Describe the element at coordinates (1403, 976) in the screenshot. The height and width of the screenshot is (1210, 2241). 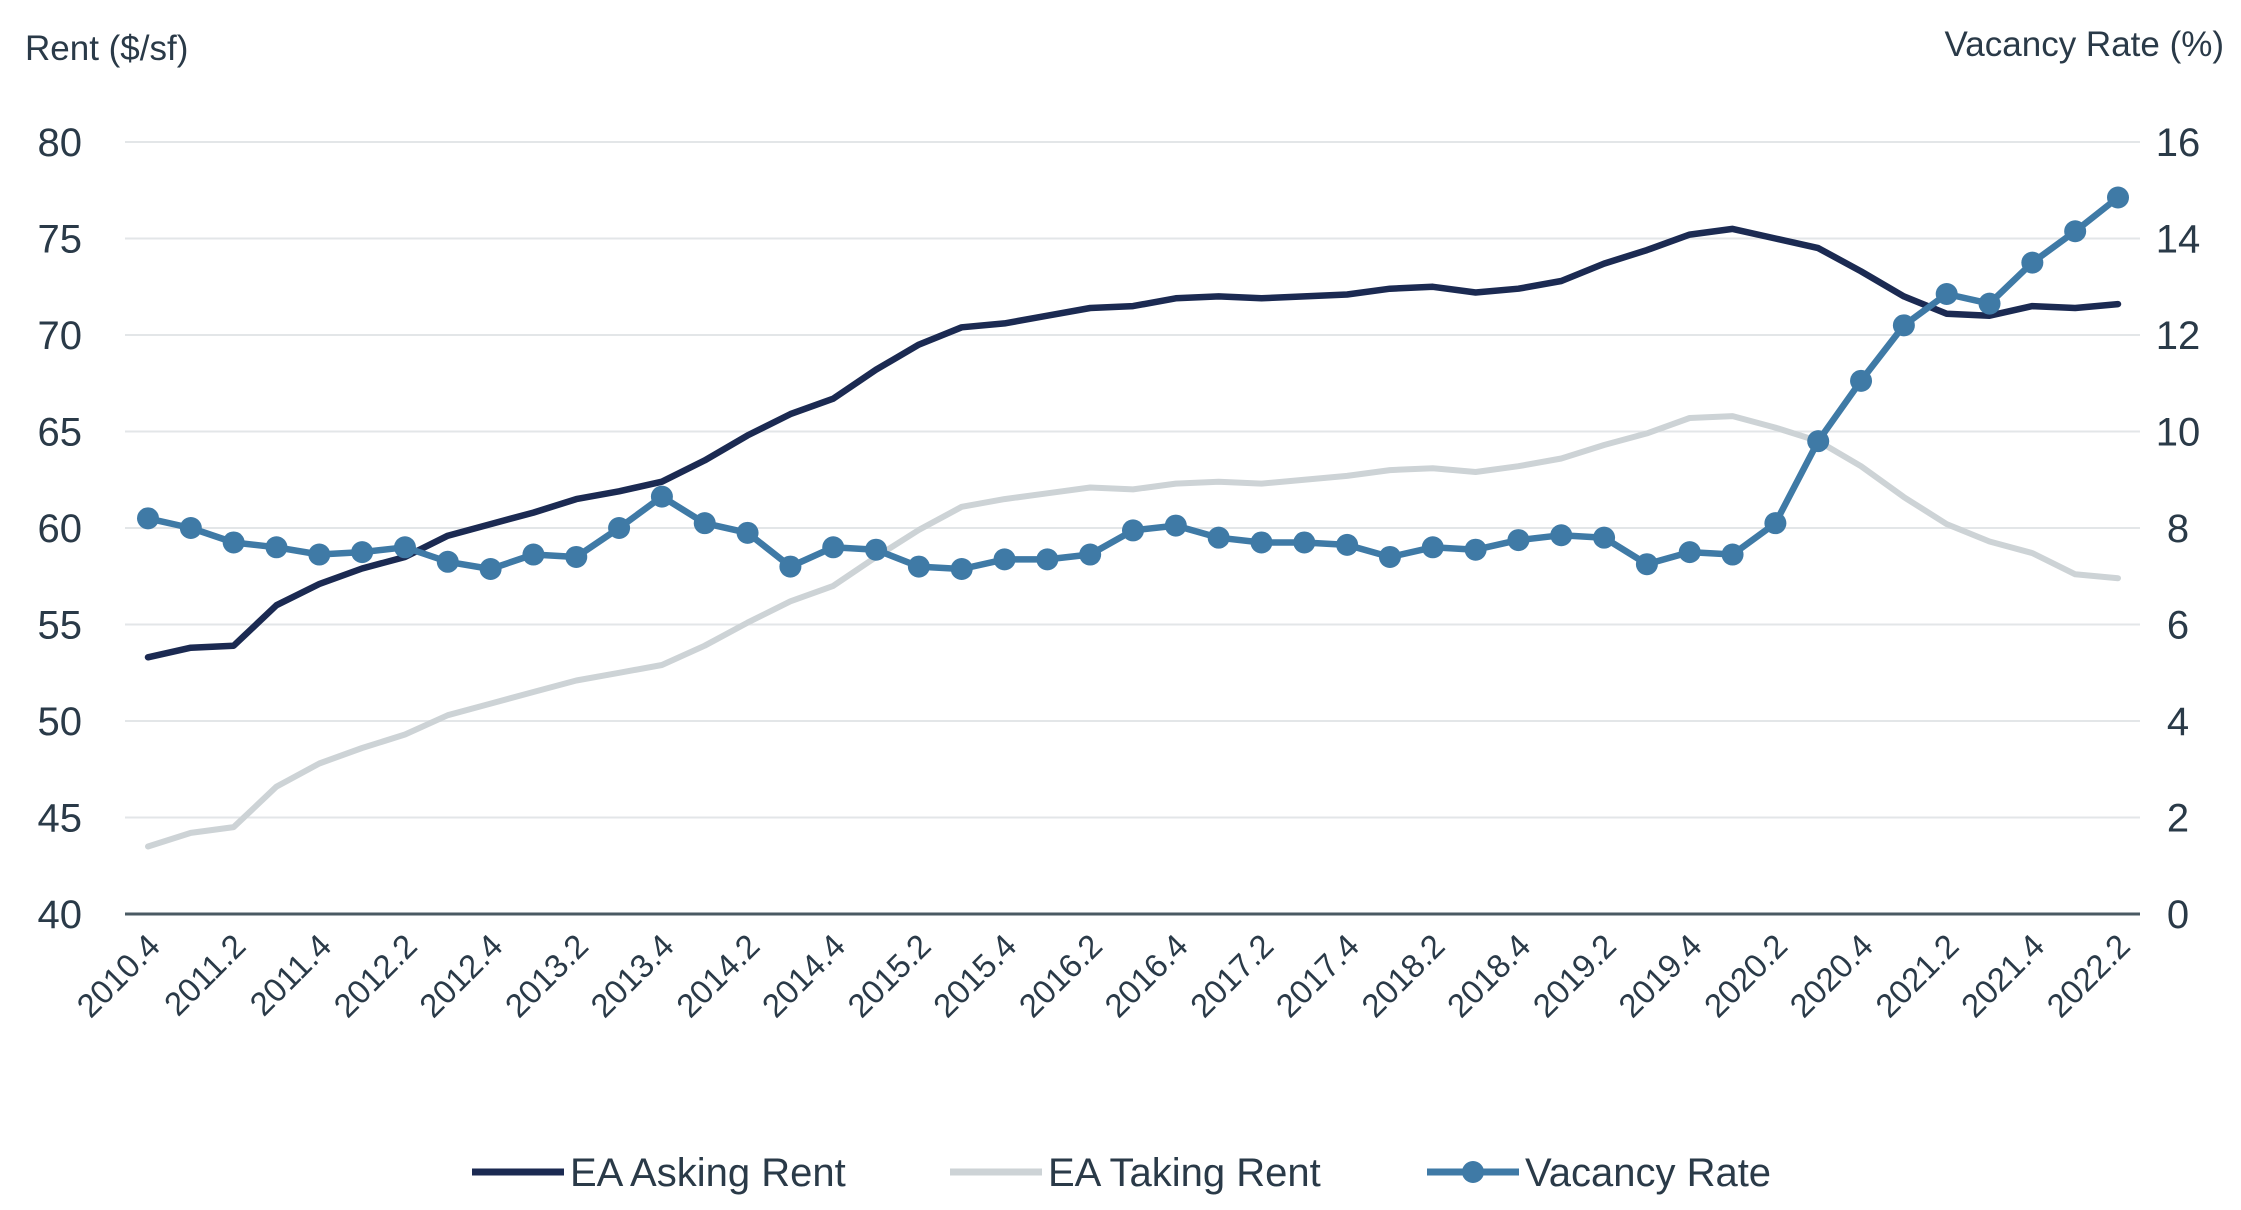
I see `x-tick-label: 2018.2` at that location.